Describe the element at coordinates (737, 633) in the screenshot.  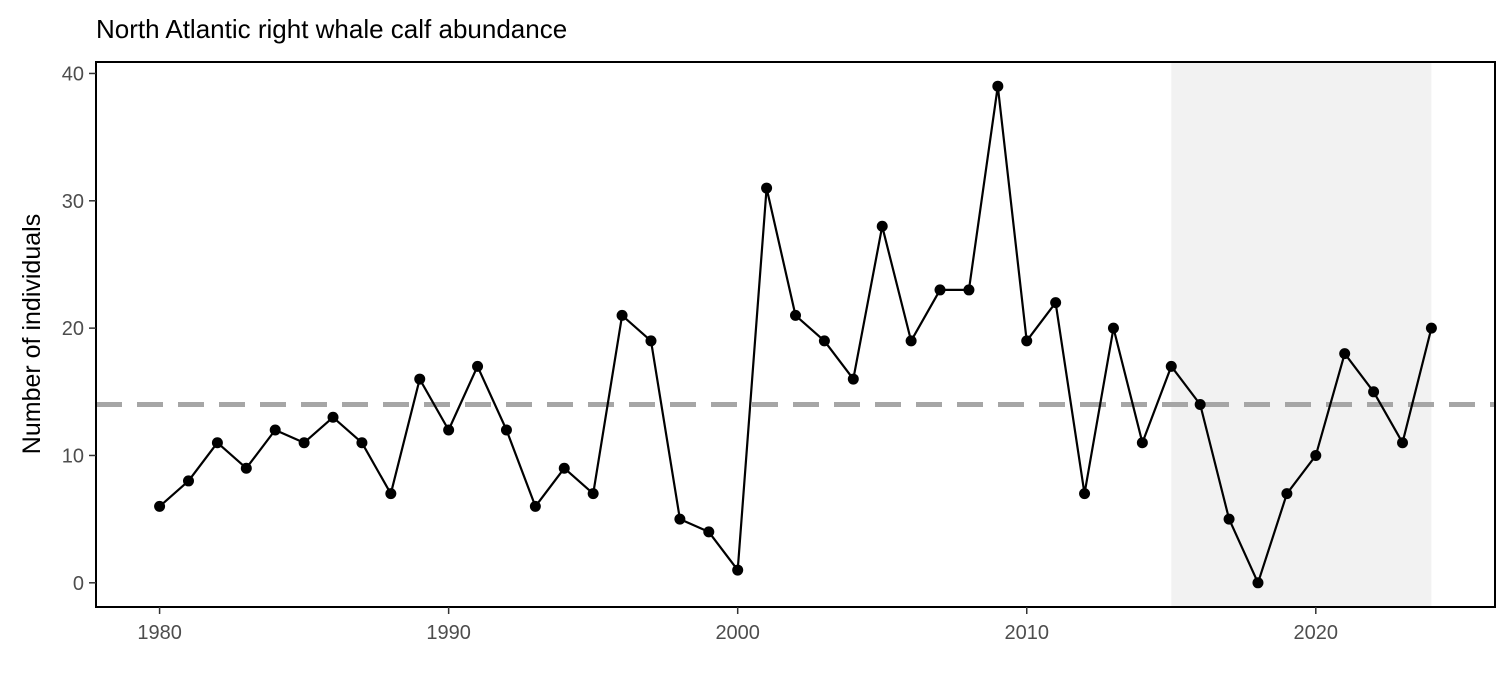
I see `x-tick-label: 2000` at that location.